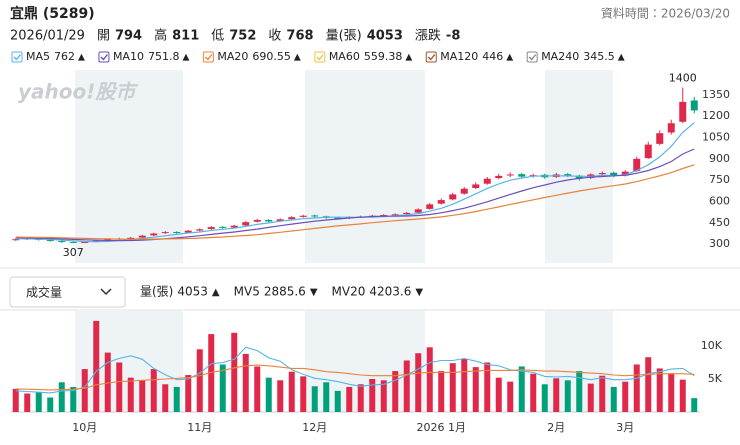 The width and height of the screenshot is (740, 445). What do you see at coordinates (719, 201) in the screenshot?
I see `y-tick-label: 600` at bounding box center [719, 201].